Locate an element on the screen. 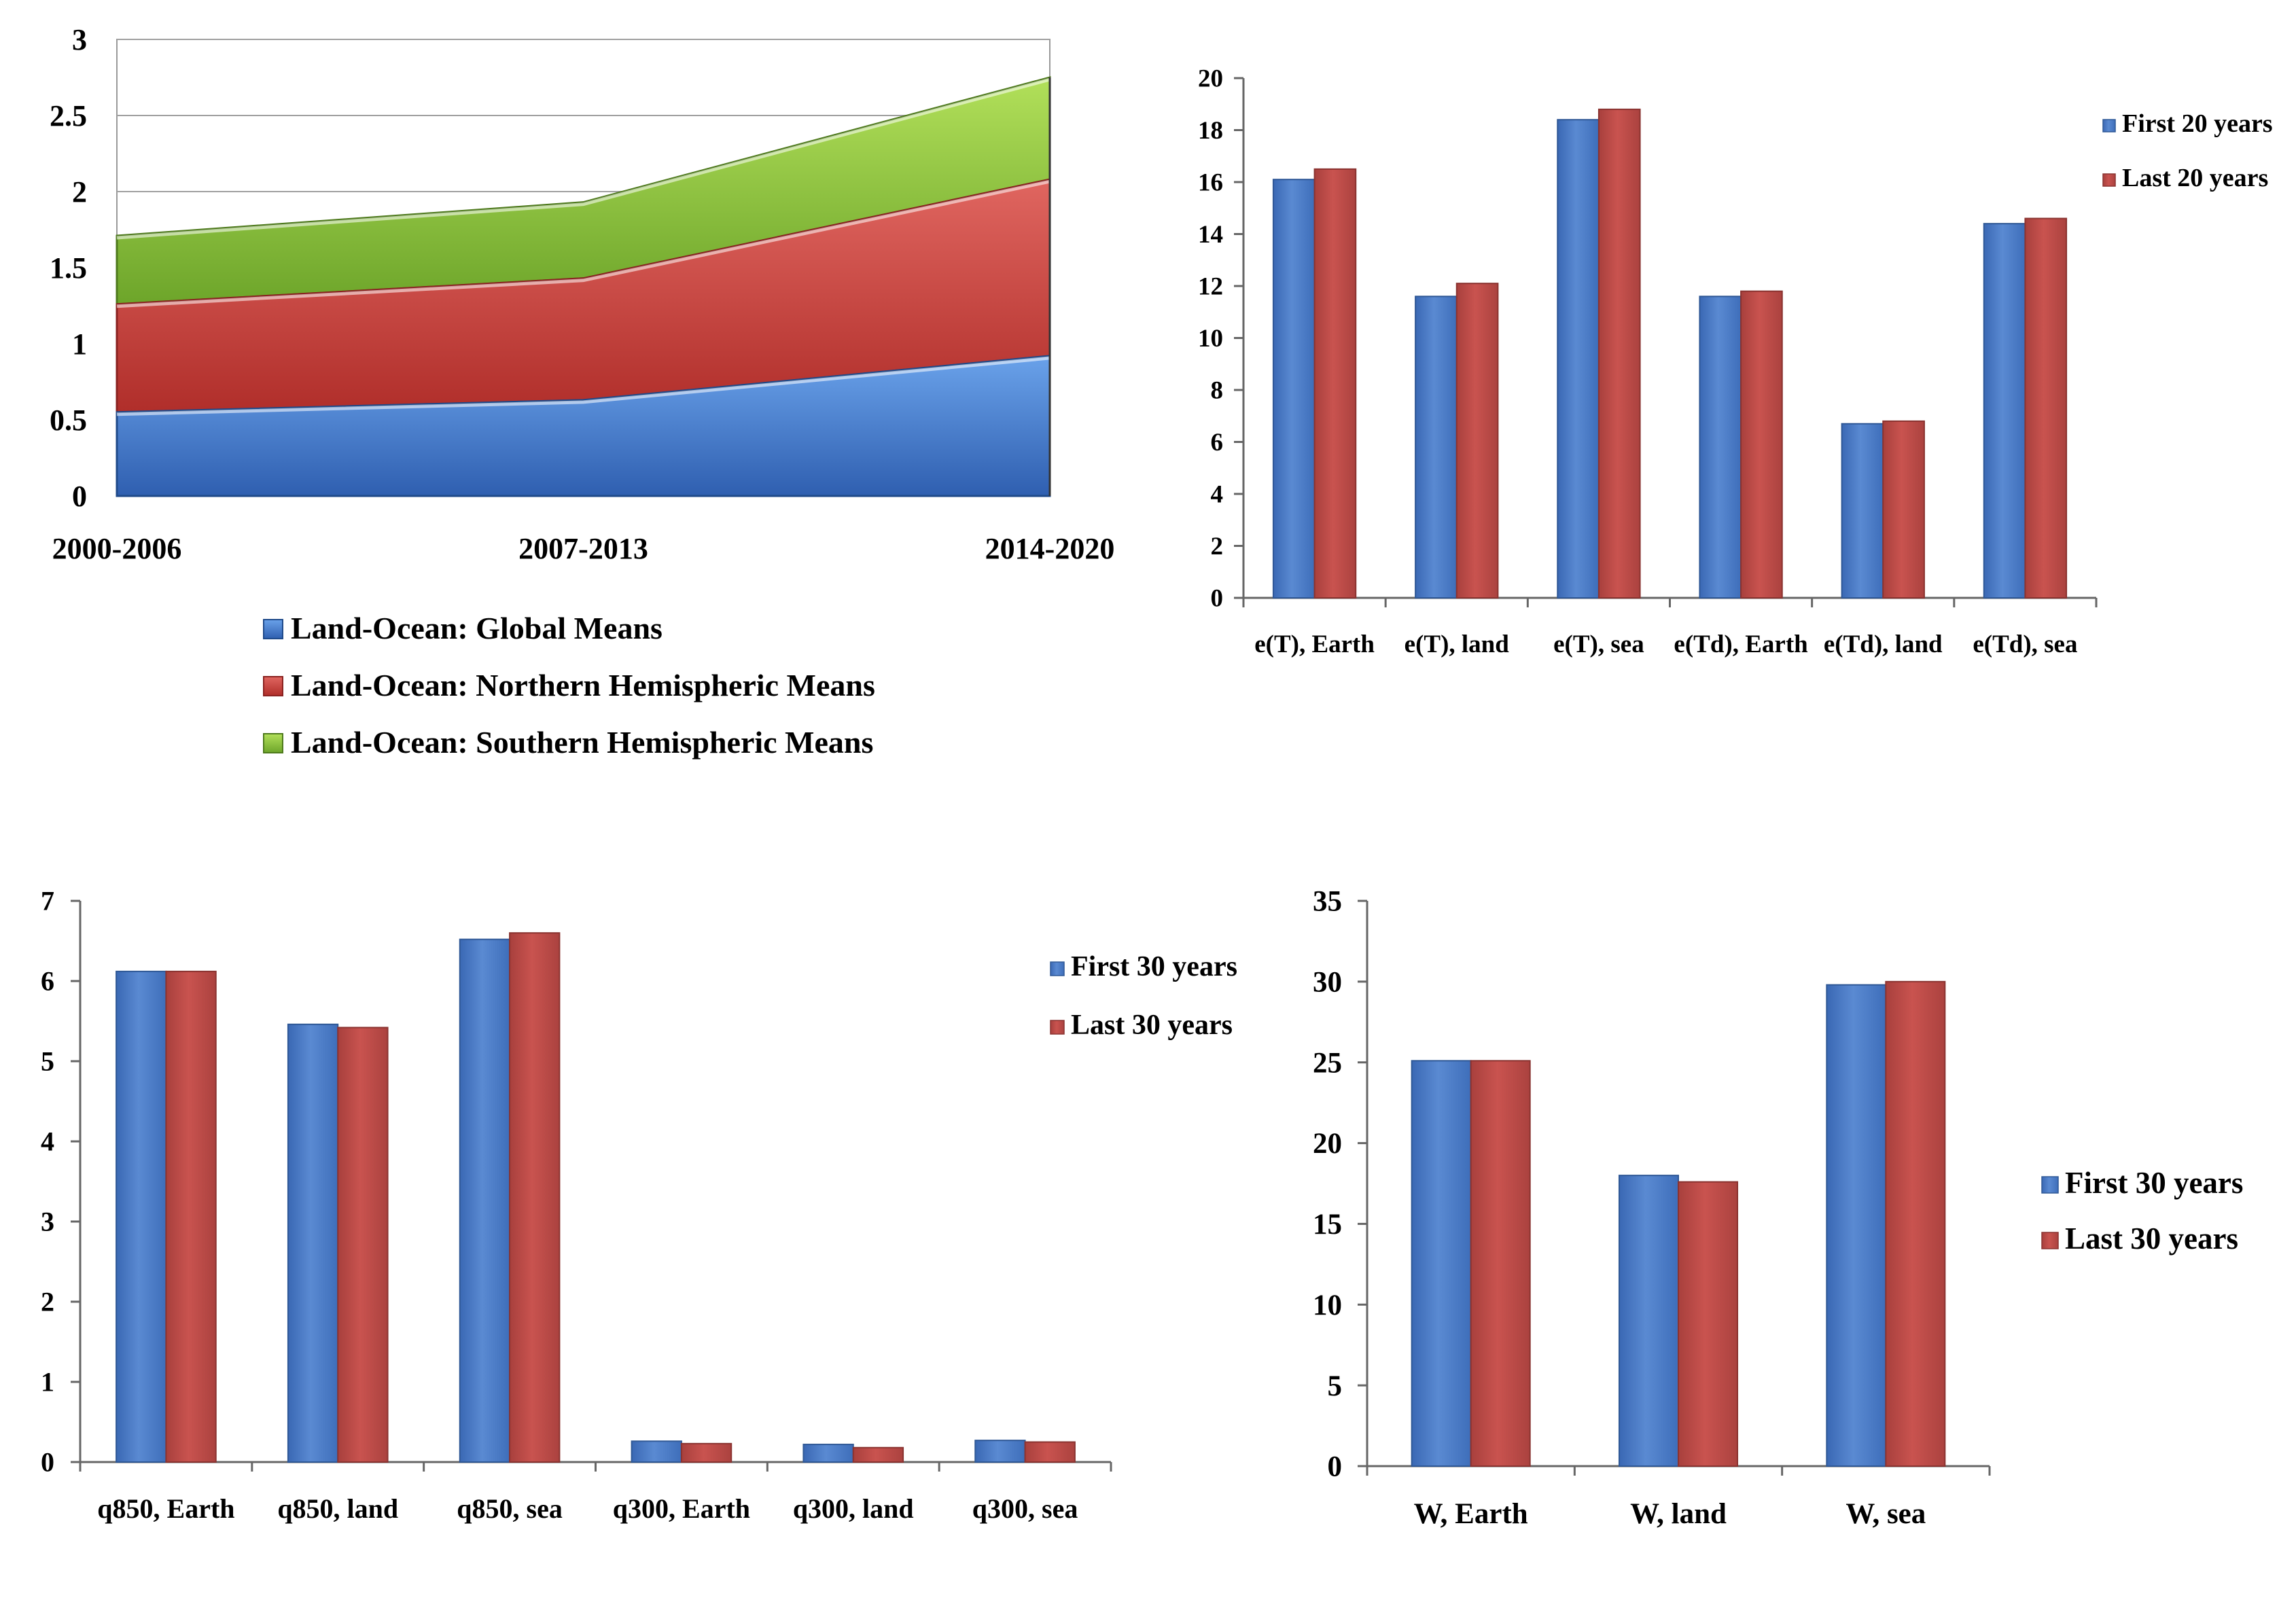 This screenshot has height=1602, width=2296. bar-last-20-years-e-td-sea is located at coordinates (2046, 408).